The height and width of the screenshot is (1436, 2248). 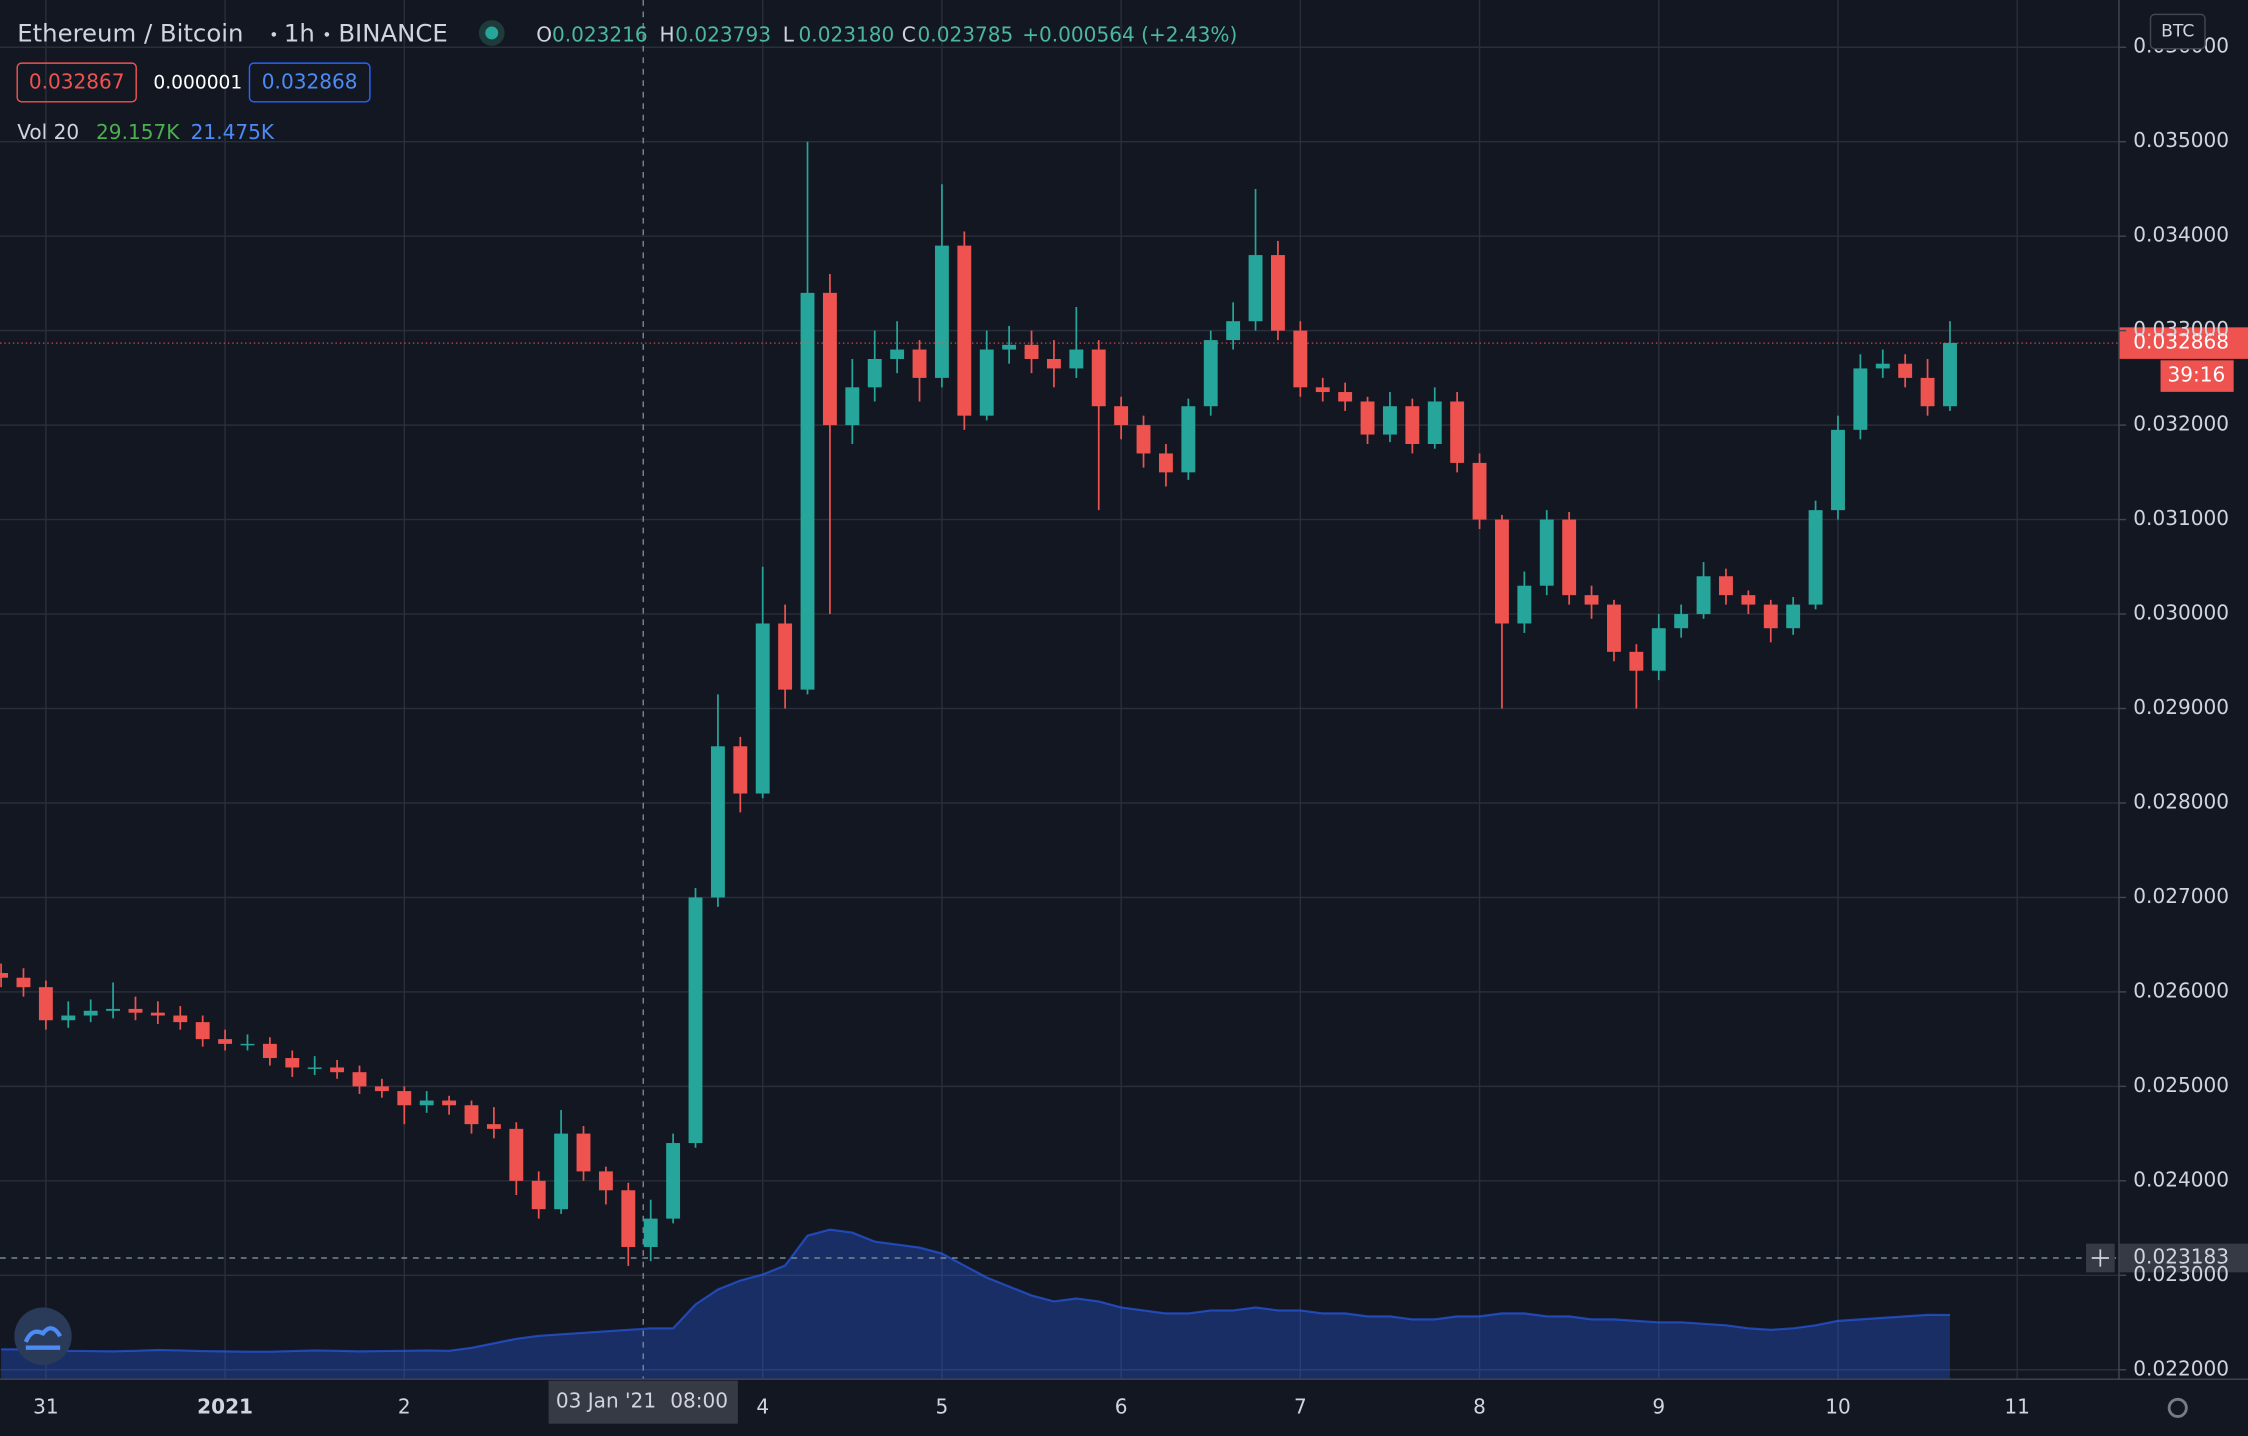 What do you see at coordinates (789, 34) in the screenshot?
I see `ohlc-letter: L` at bounding box center [789, 34].